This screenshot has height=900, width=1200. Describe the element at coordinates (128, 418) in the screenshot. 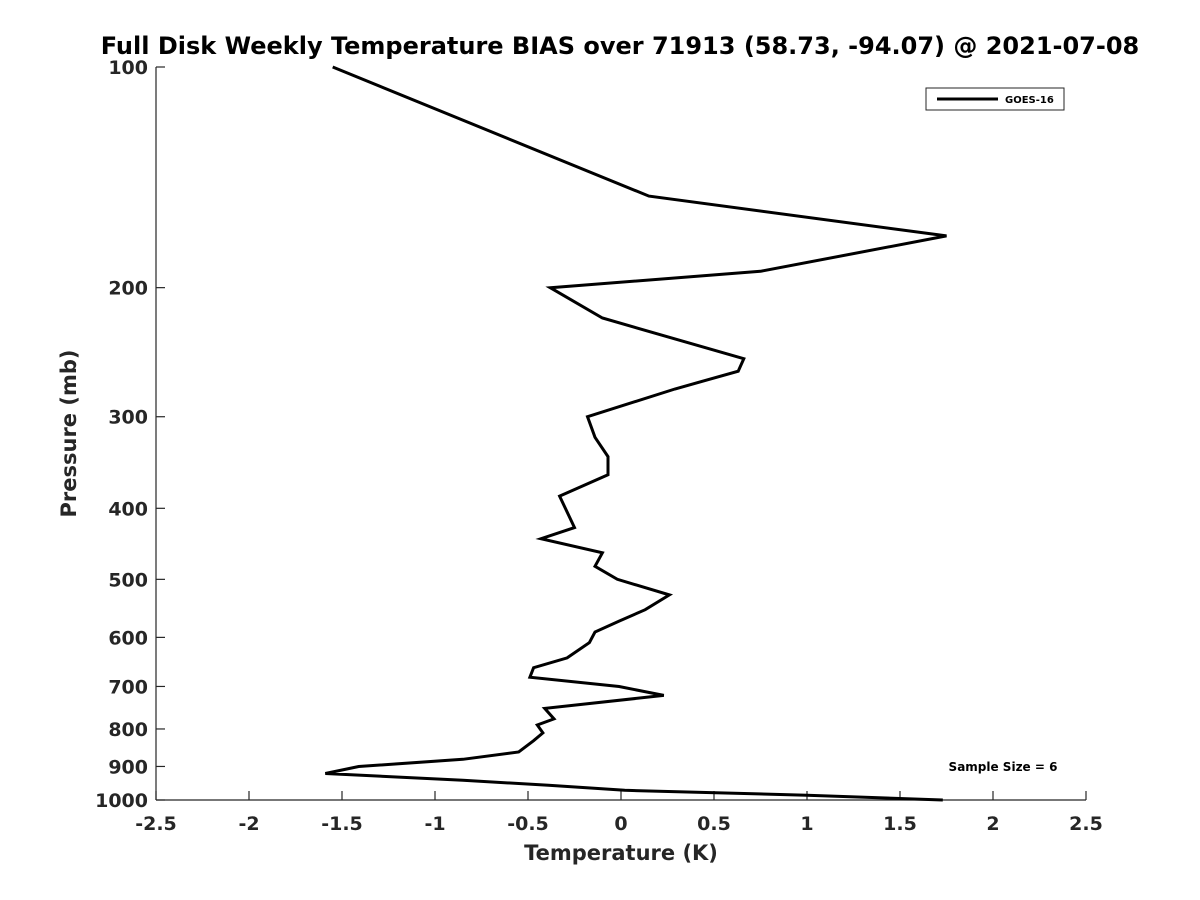

I see `y-tick-label: 300` at that location.